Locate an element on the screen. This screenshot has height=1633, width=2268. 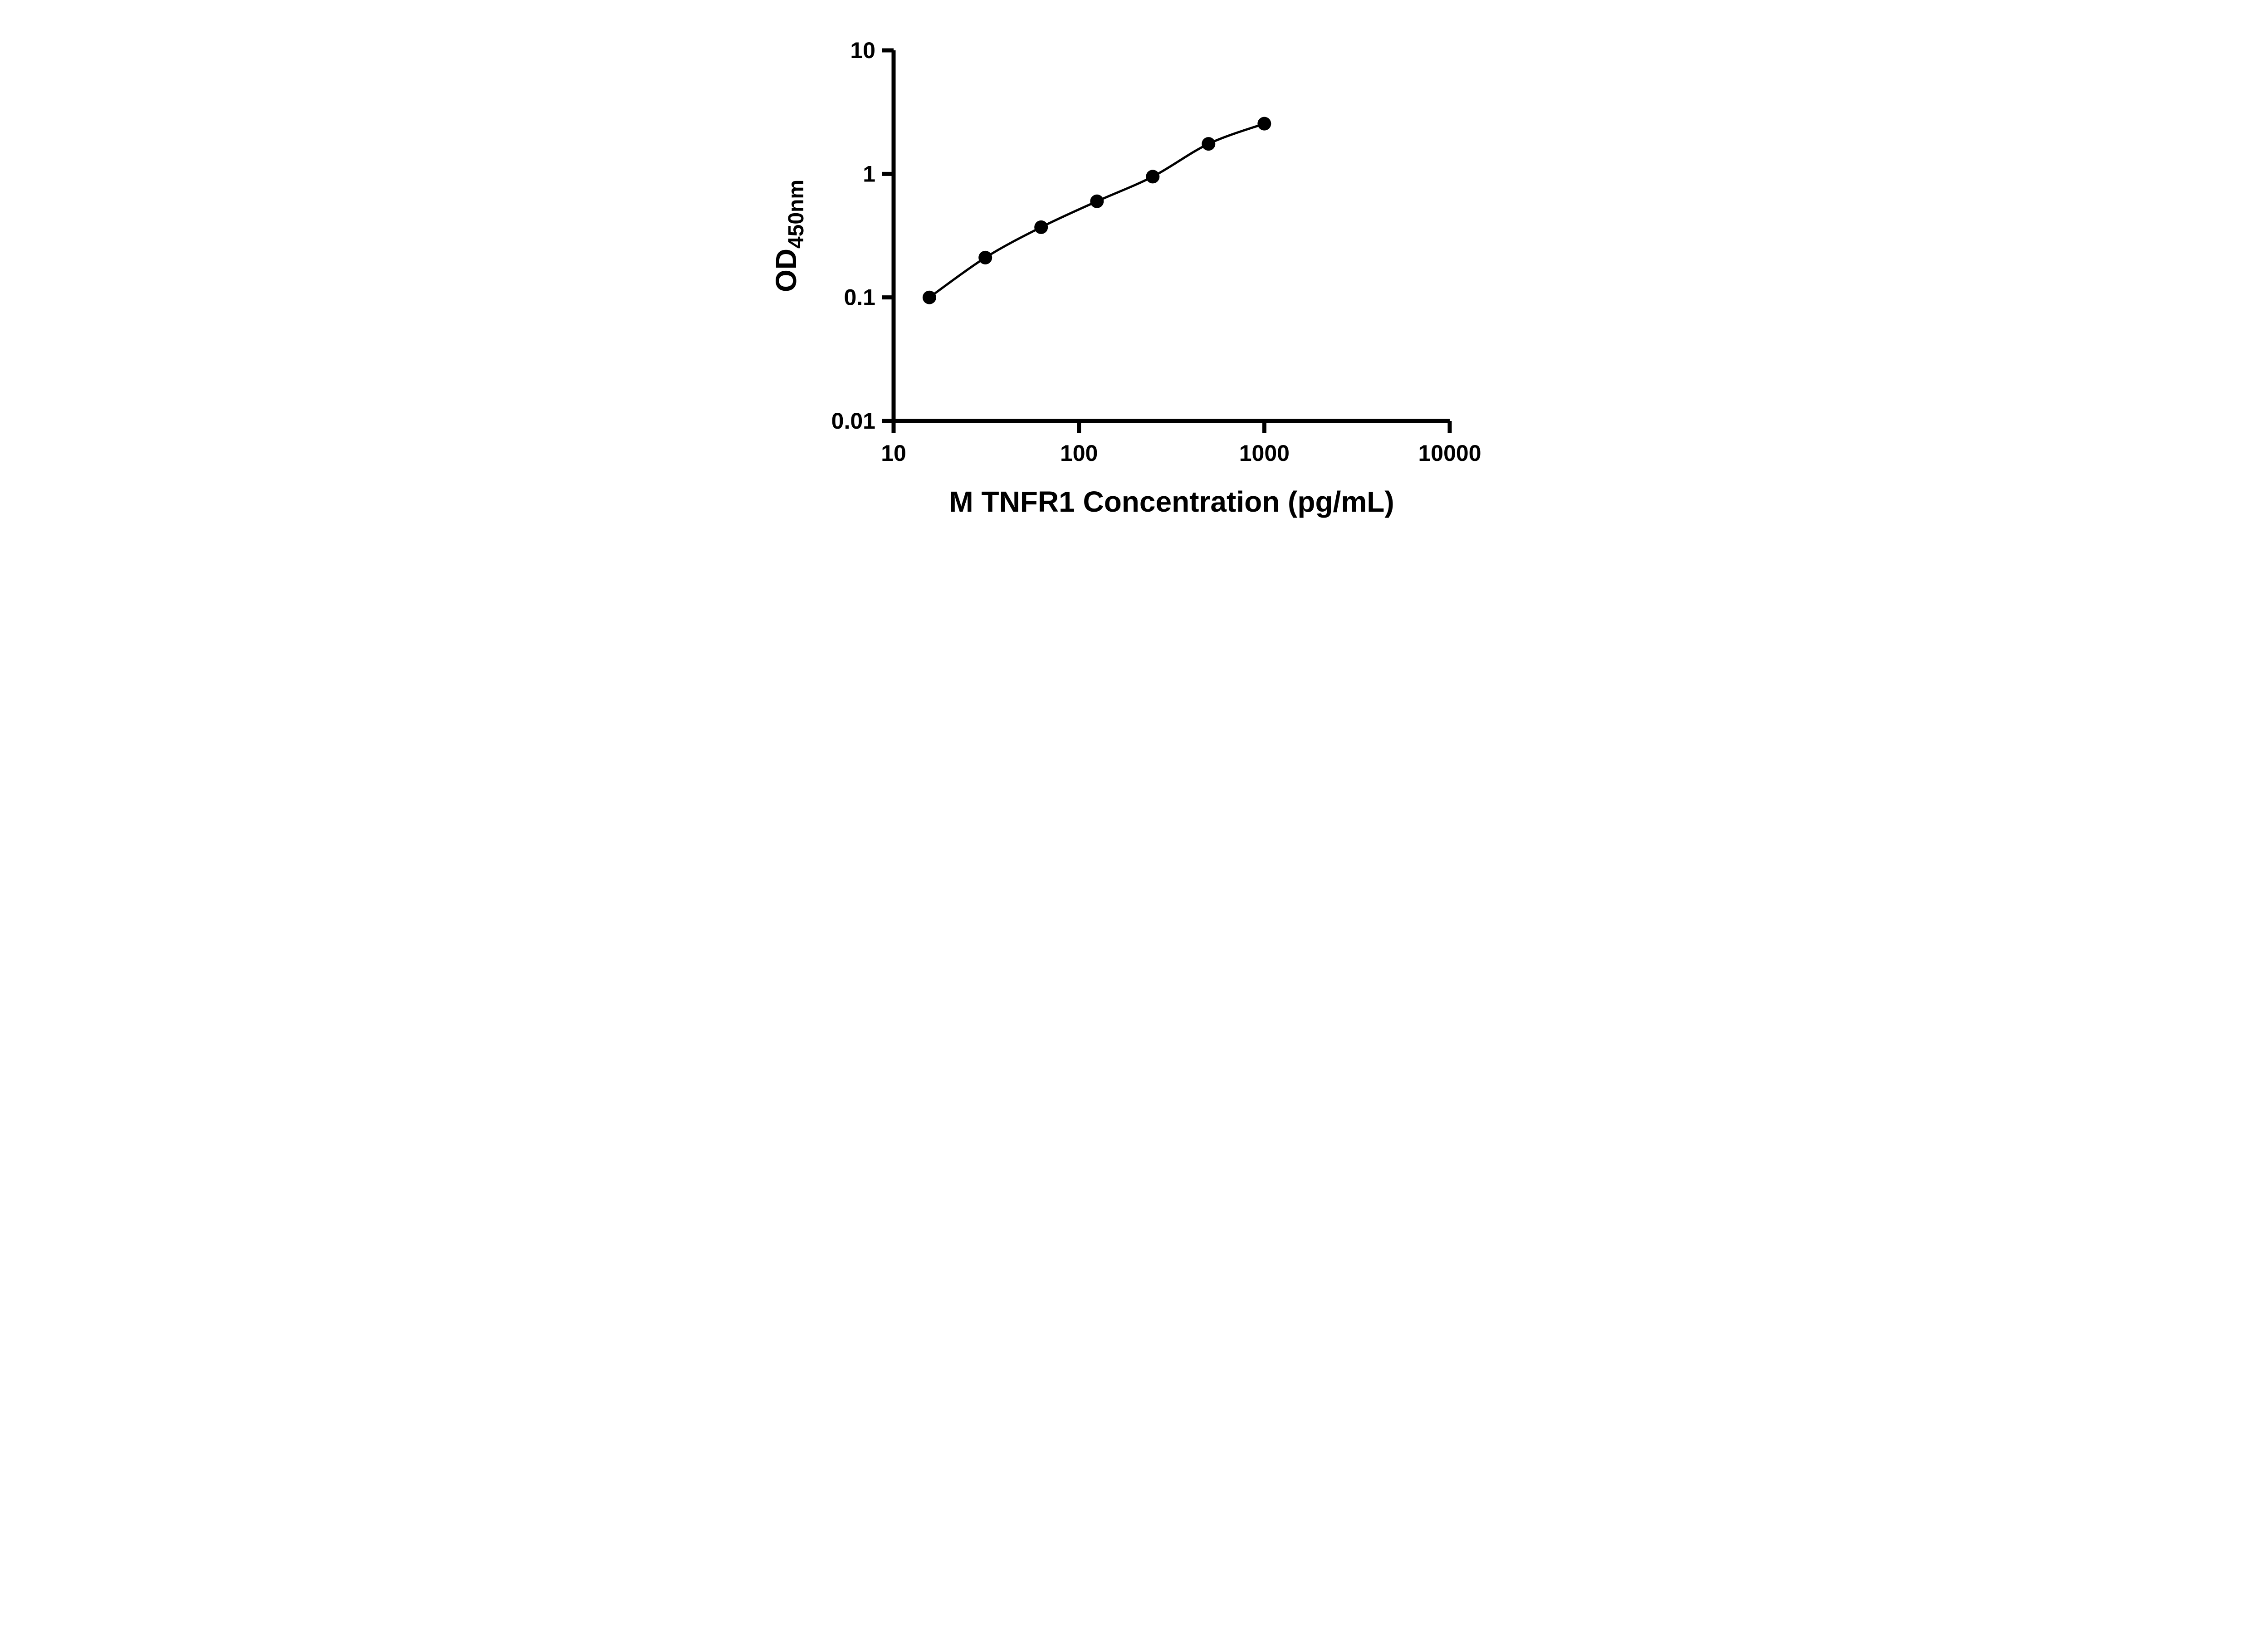
y-axis-title: OD450nm is located at coordinates (789, 236).